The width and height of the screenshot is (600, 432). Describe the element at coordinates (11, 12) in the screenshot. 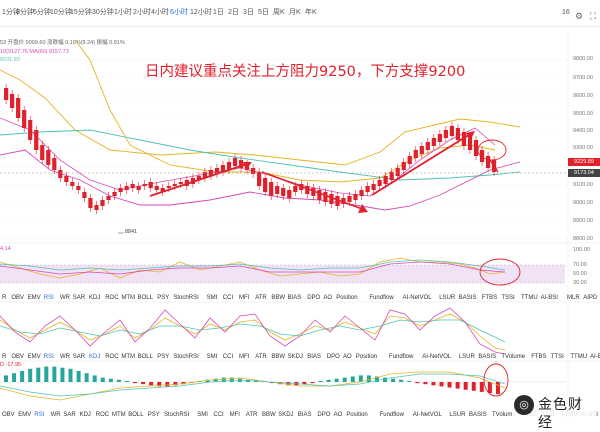

I see `timeframe-1m: 1分钟` at that location.